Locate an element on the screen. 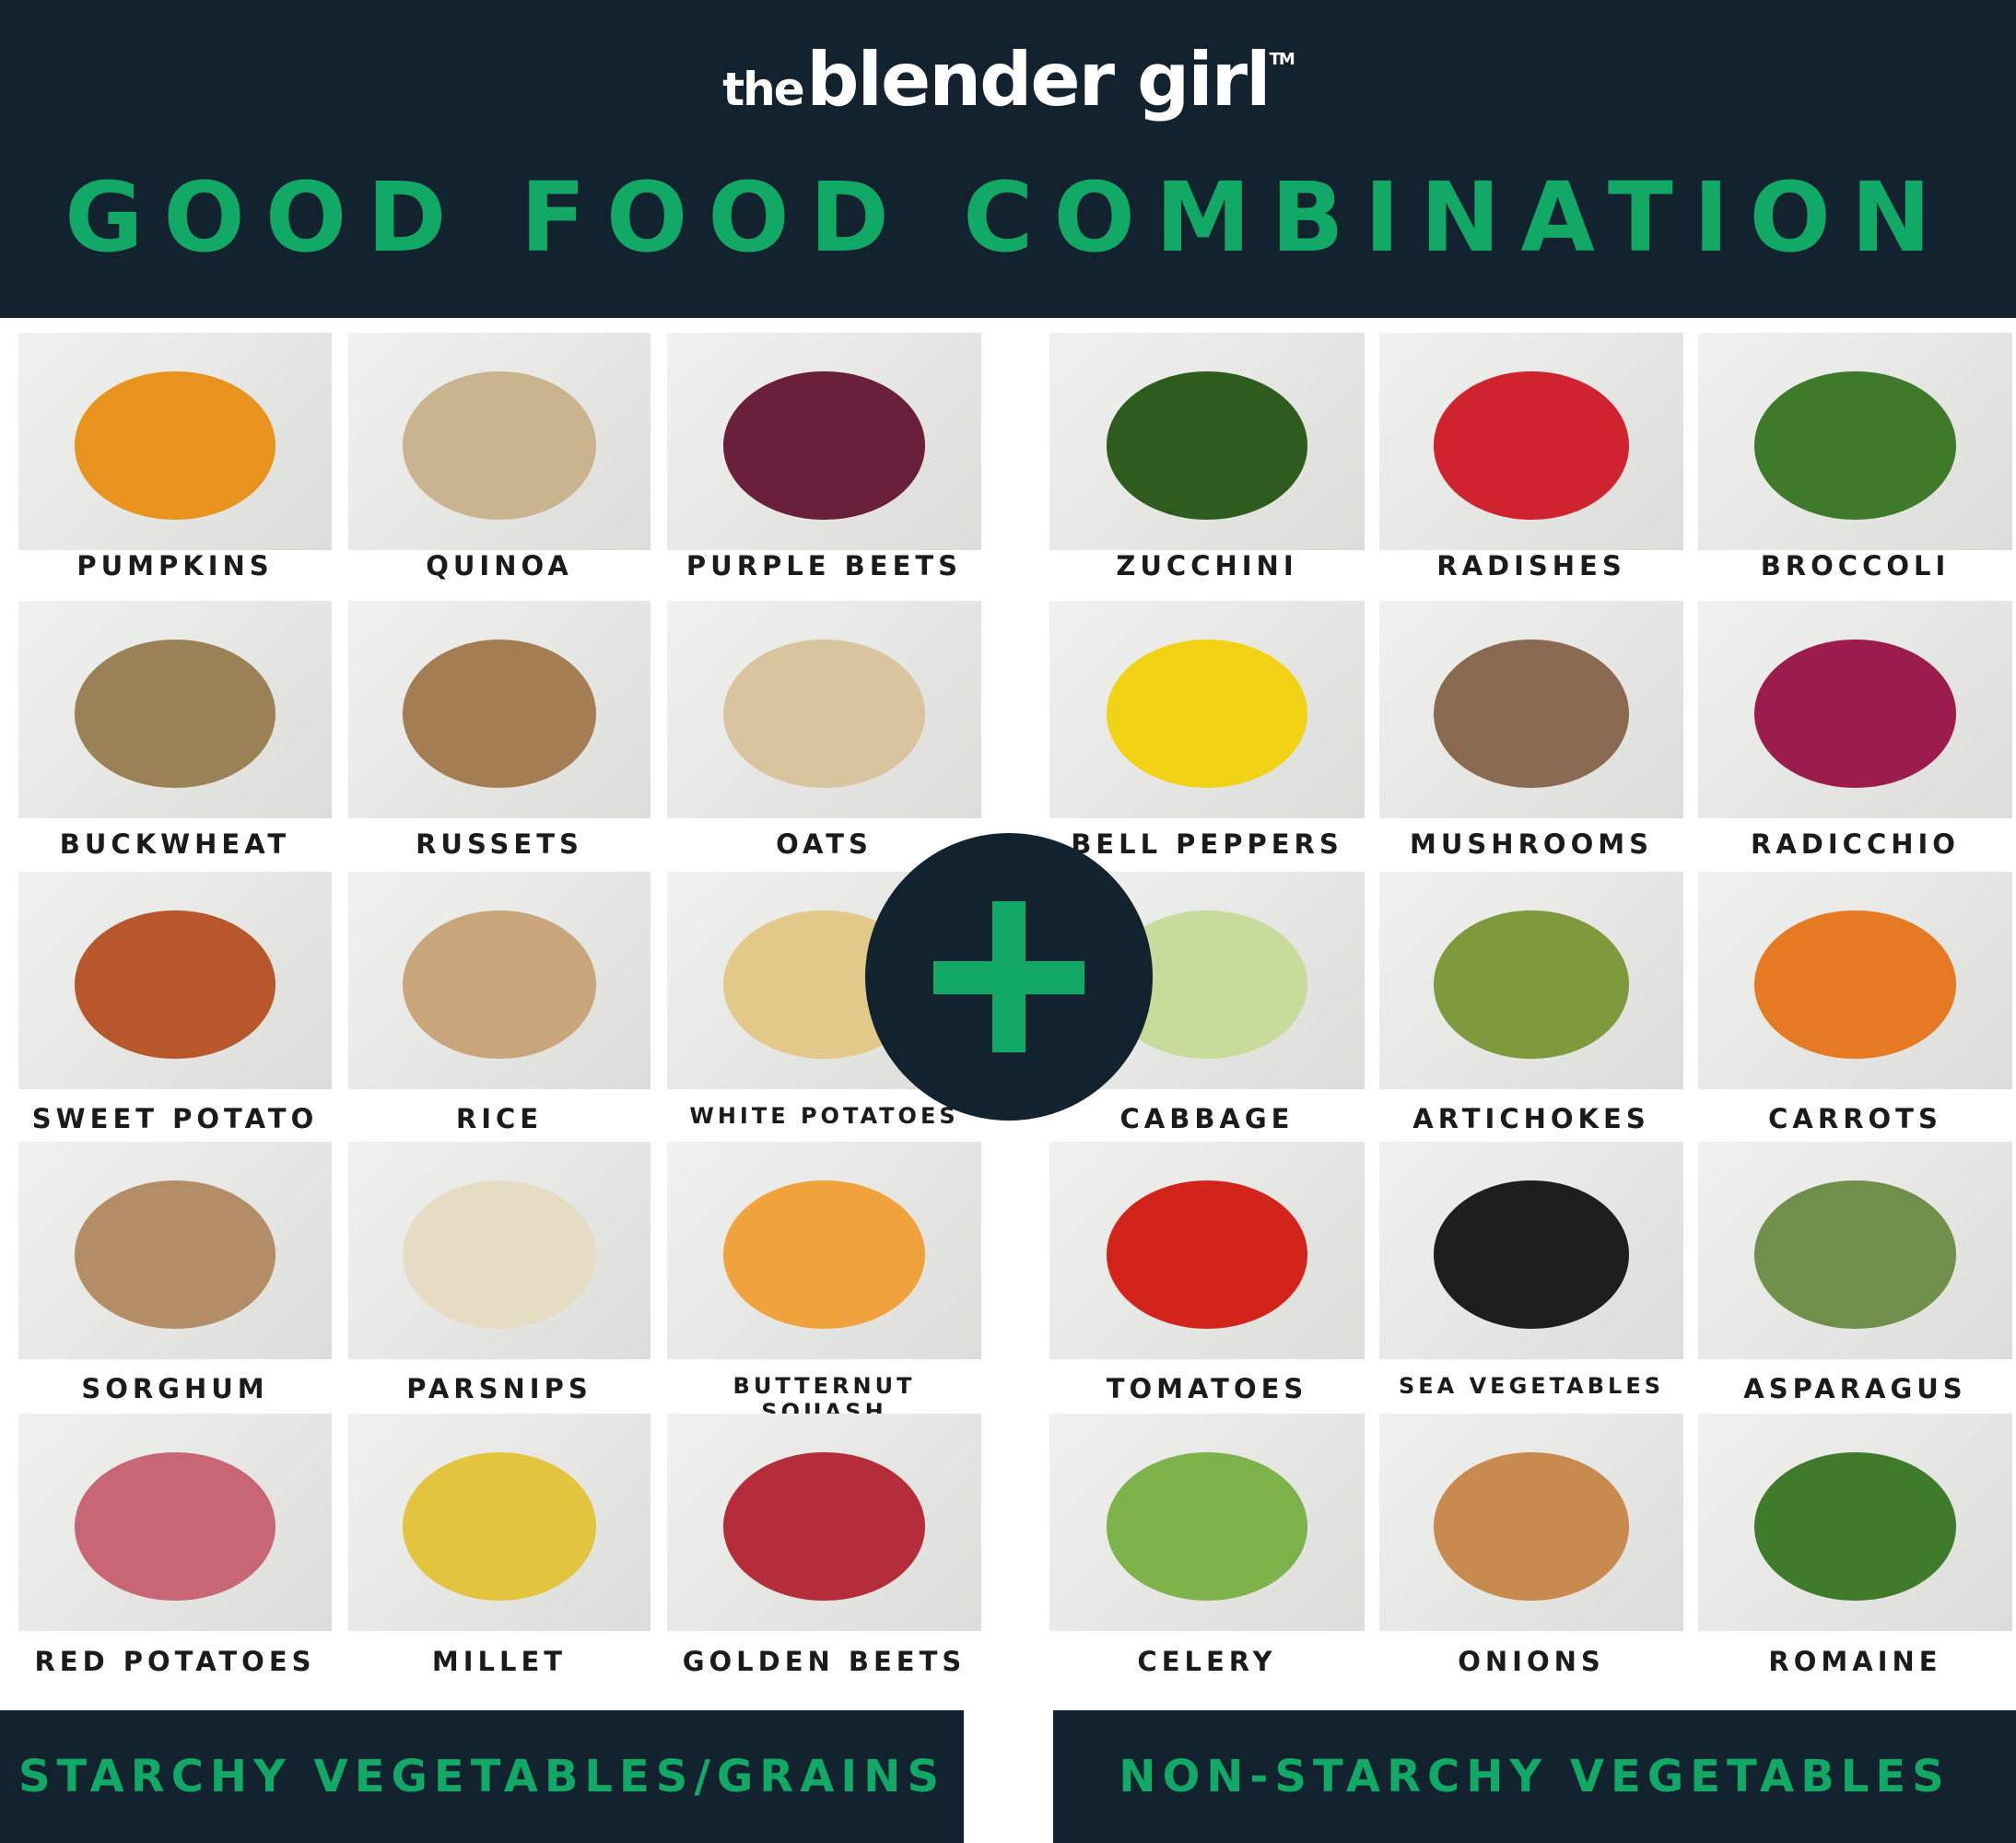 This screenshot has height=1843, width=2016. food-label: CABBAGE is located at coordinates (1207, 1118).